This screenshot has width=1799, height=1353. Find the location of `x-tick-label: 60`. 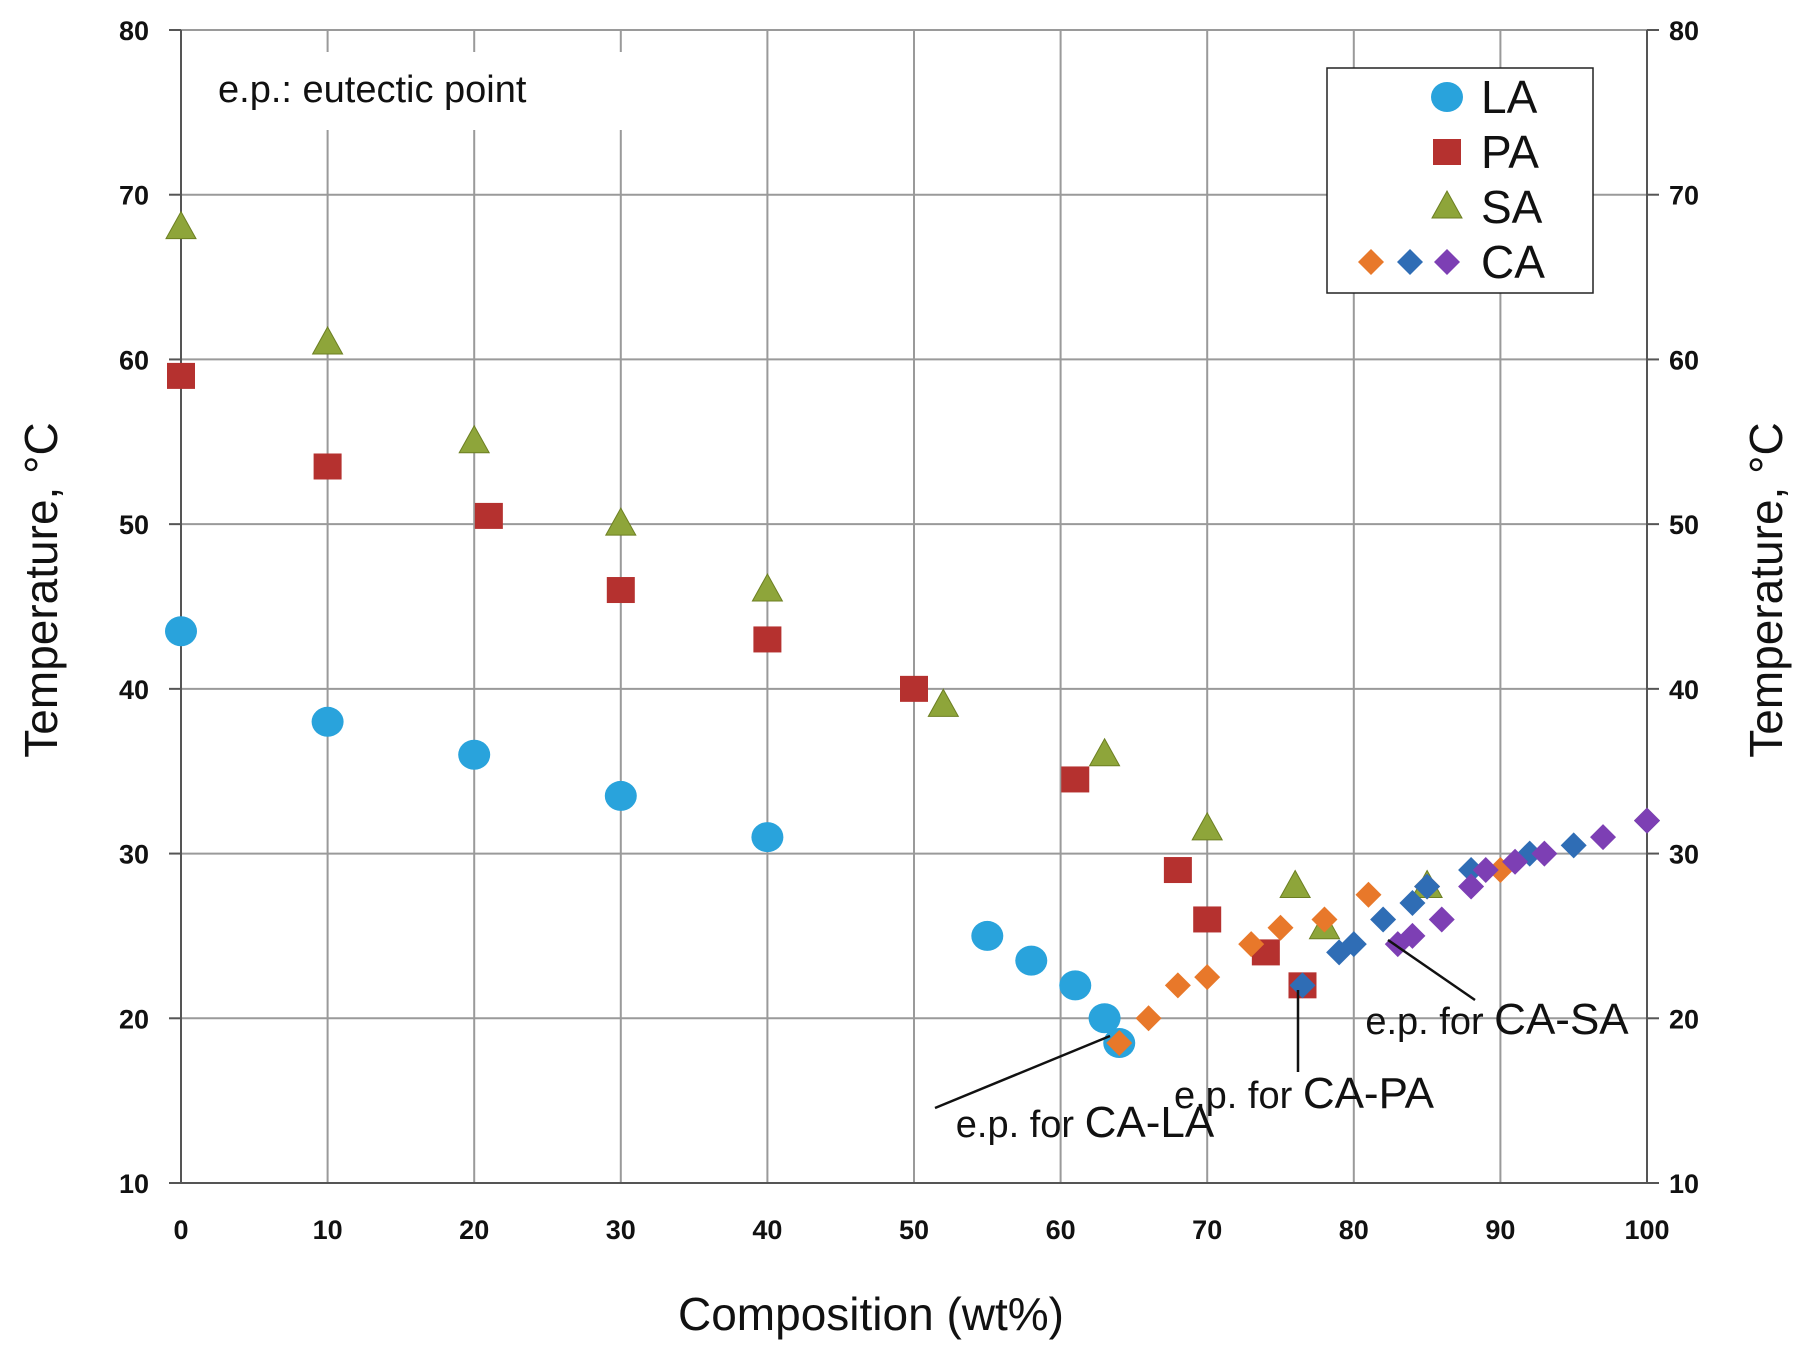

x-tick-label: 60 is located at coordinates (1061, 1230).